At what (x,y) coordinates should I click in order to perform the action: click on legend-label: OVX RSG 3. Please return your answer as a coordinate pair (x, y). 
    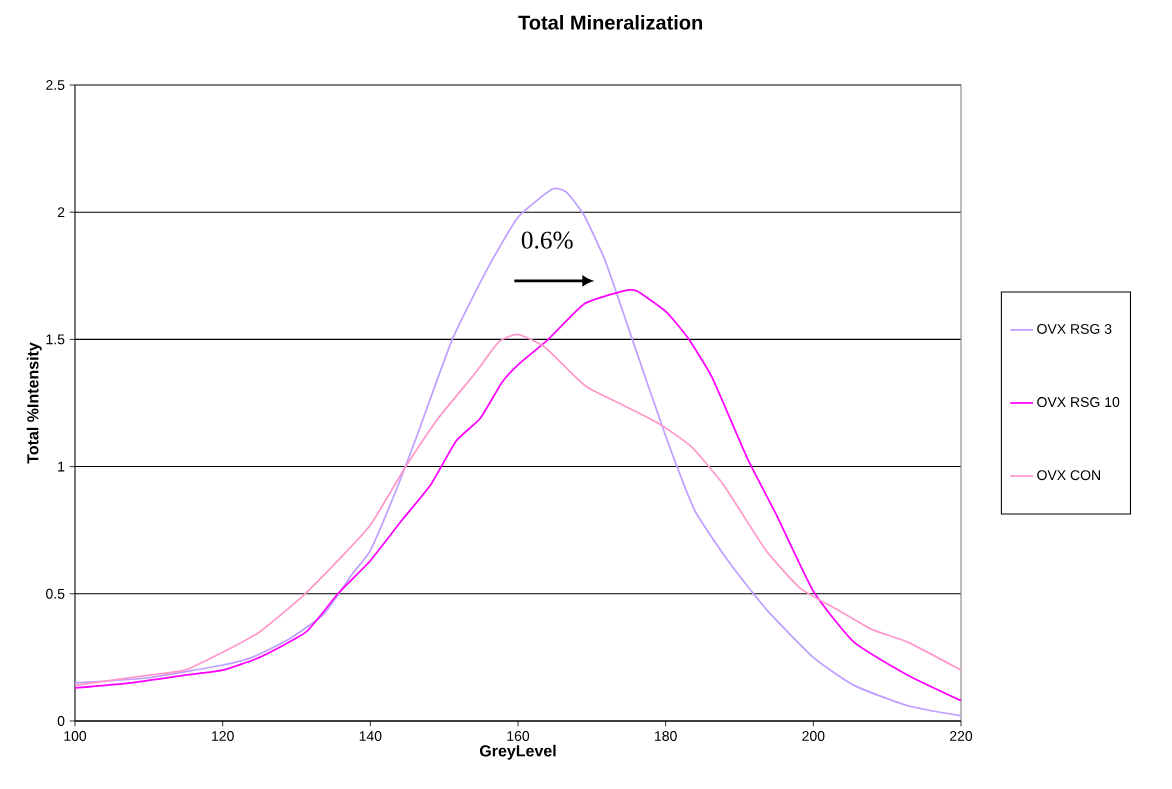
    Looking at the image, I should click on (1074, 329).